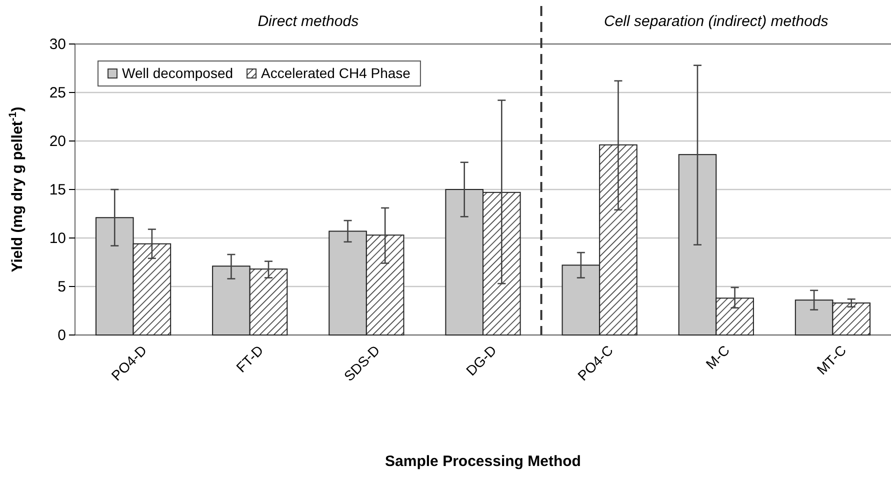  What do you see at coordinates (309, 21) in the screenshot?
I see `text: Direct methods` at bounding box center [309, 21].